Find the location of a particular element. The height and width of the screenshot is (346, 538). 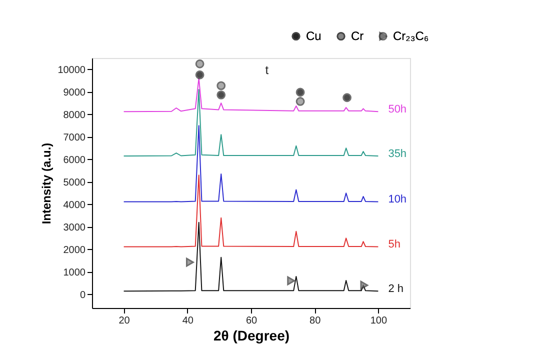

y-tick-label: 3000 is located at coordinates (74, 228).